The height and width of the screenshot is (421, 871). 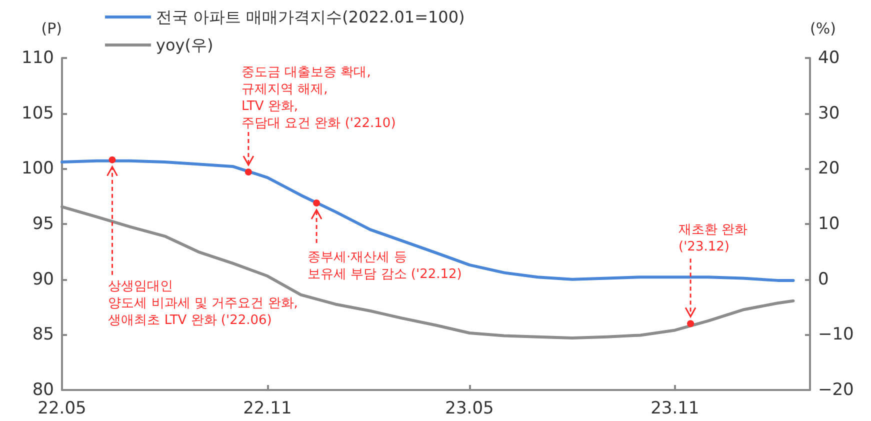 What do you see at coordinates (43, 390) in the screenshot?
I see `y-tick-label: 80` at bounding box center [43, 390].